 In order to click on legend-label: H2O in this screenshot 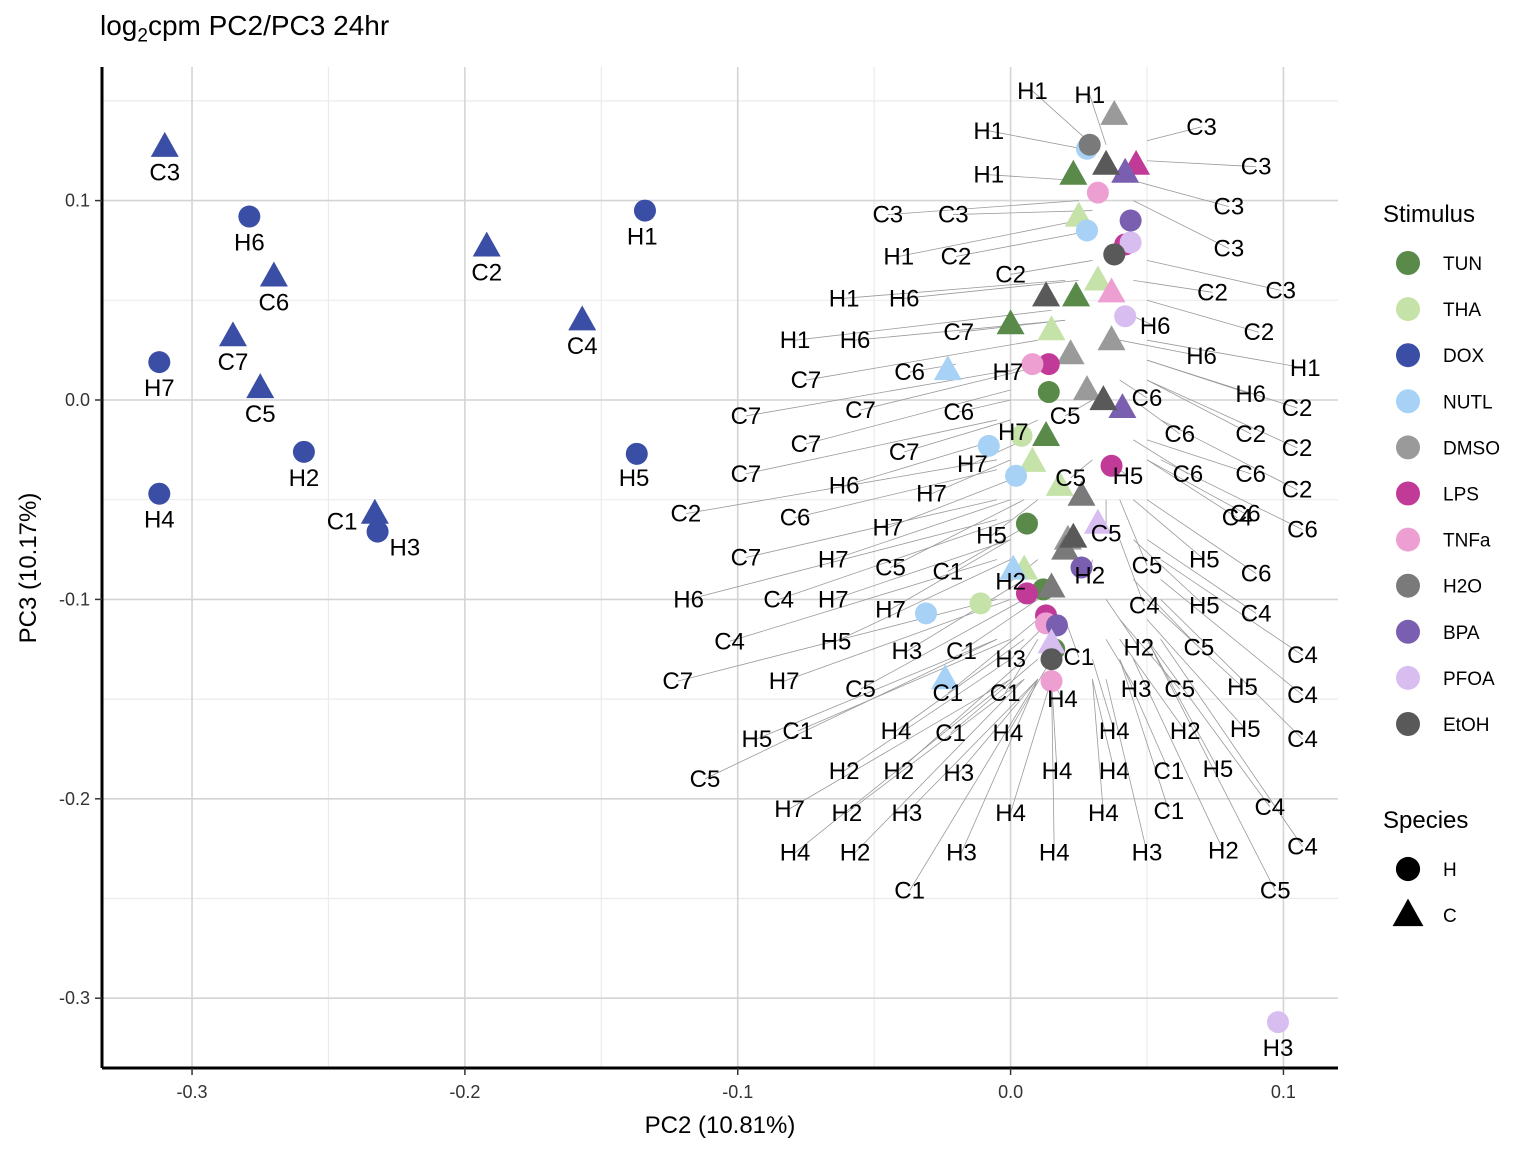, I will do `click(1462, 587)`.